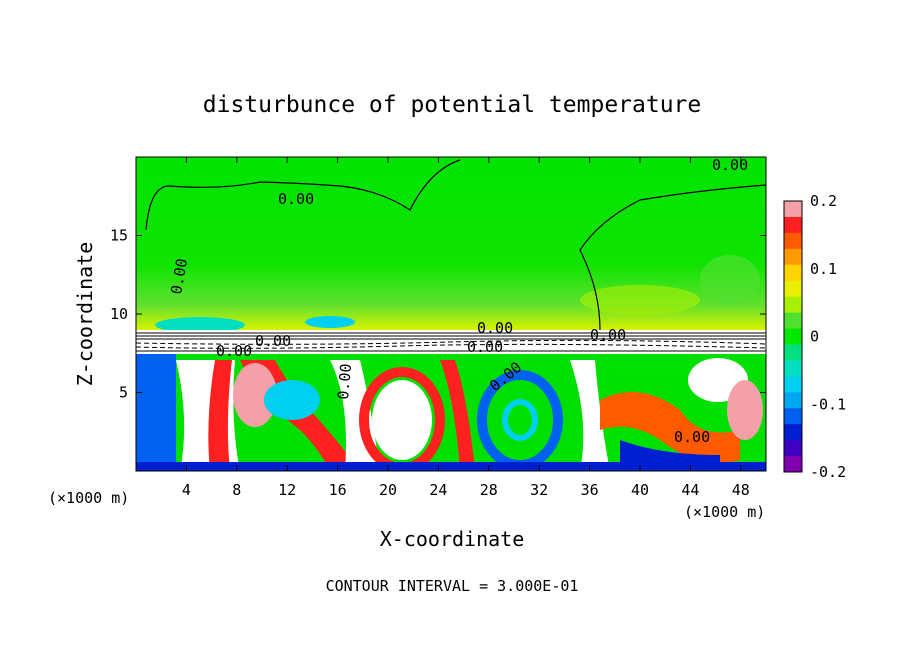 The width and height of the screenshot is (904, 654). I want to click on colorbar-ticks: 0.2 0.1 0 -0.1 -0.2, so click(828, 336).